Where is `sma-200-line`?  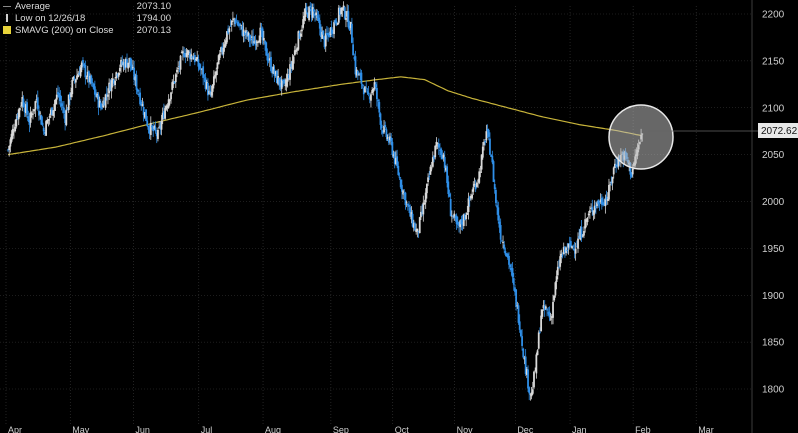
sma-200-line is located at coordinates (324, 116).